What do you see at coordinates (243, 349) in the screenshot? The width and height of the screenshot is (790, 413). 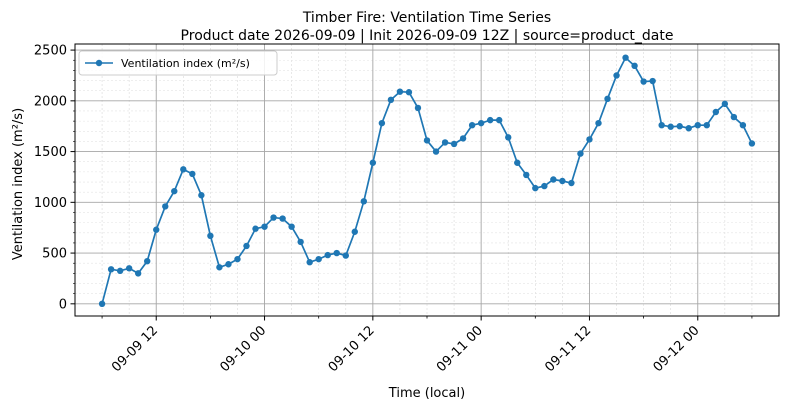 I see `x-tick-label: 09-10 00` at bounding box center [243, 349].